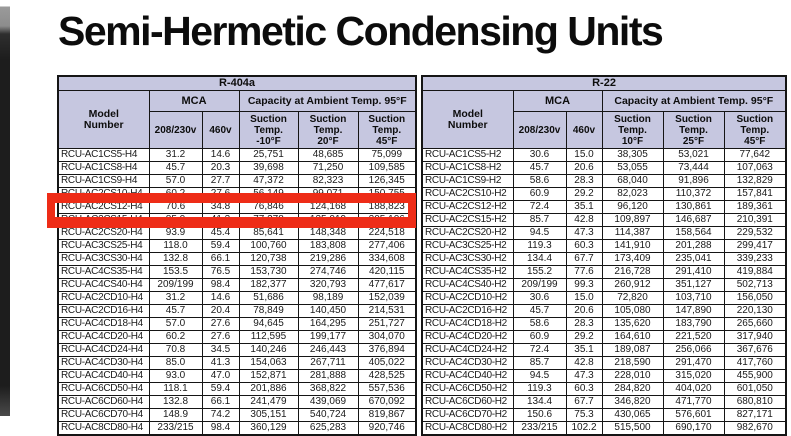 This screenshot has width=791, height=436. Describe the element at coordinates (268, 259) in the screenshot. I see `value-cell: 120,738` at that location.